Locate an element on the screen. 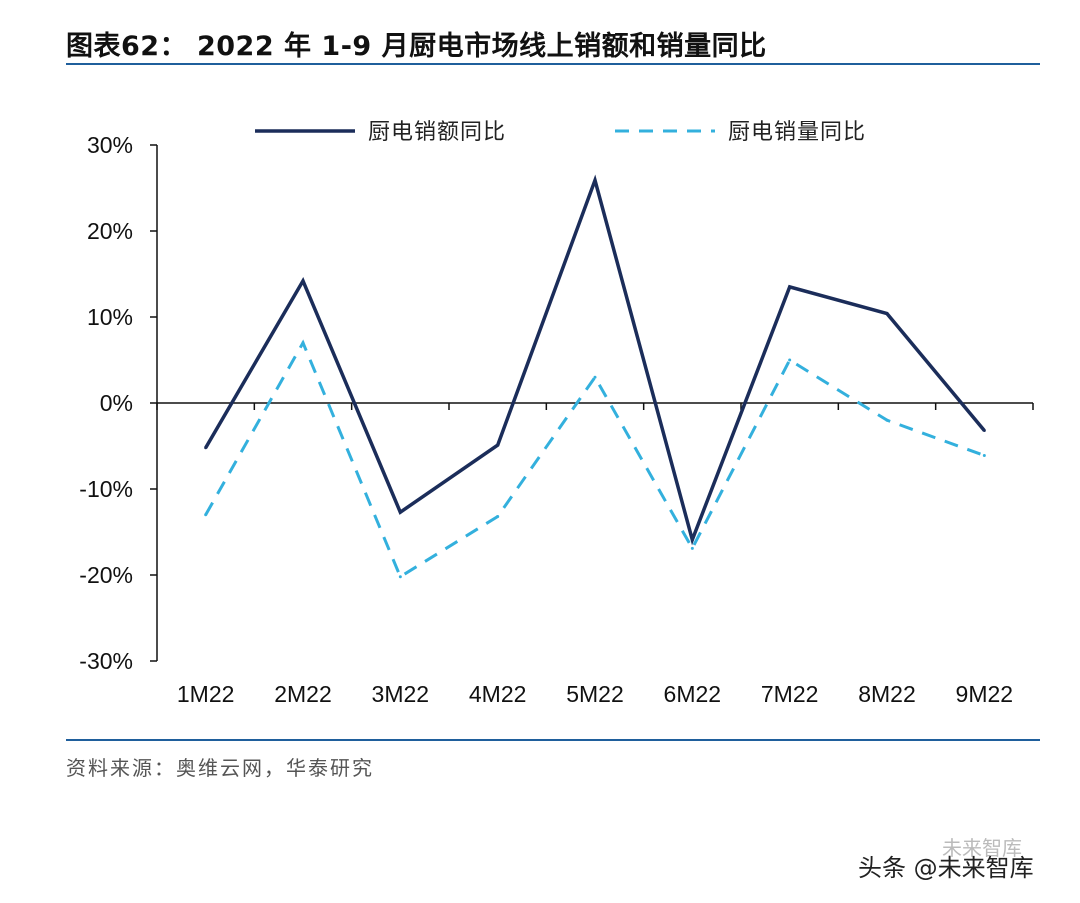  y-tick-label: 20% is located at coordinates (110, 231).